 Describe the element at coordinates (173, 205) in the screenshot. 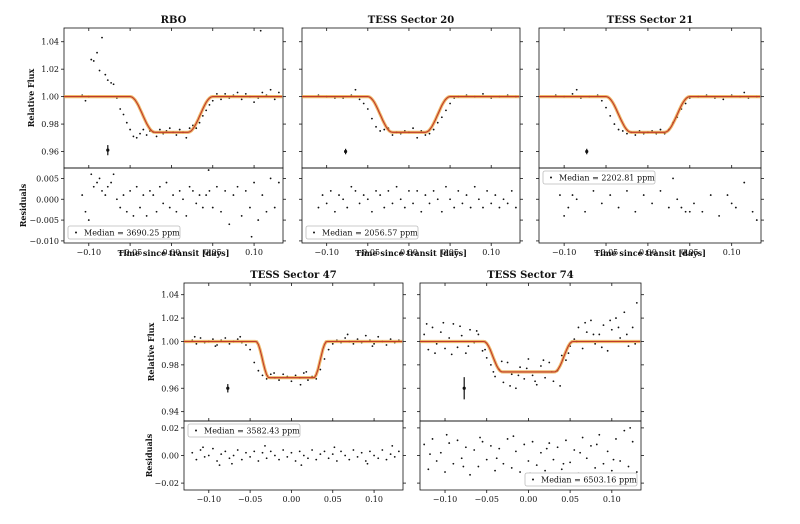

I see `residual-axes-frame` at that location.